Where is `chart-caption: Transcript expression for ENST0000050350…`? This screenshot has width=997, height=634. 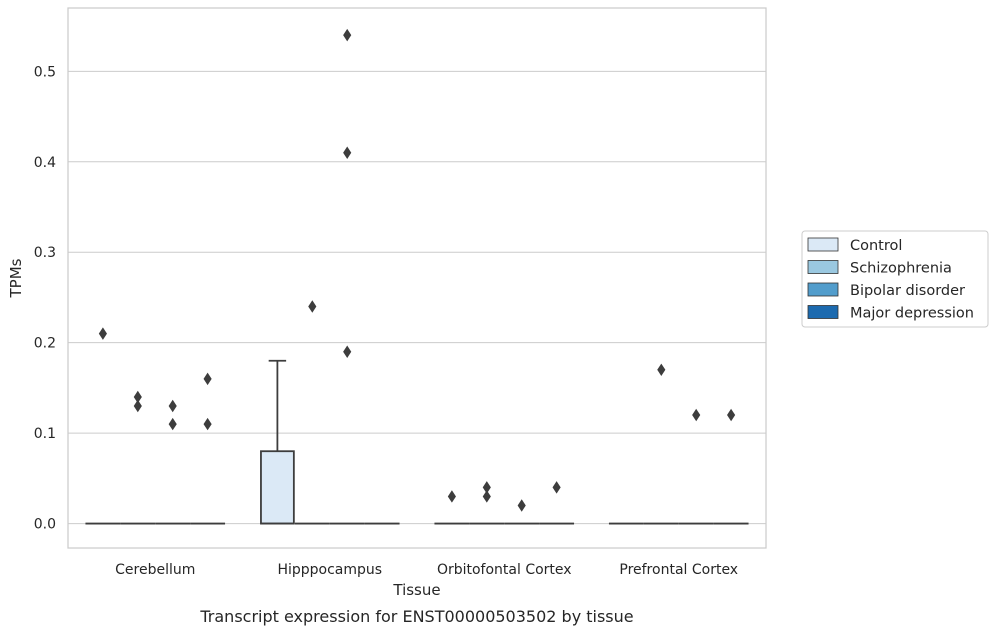 chart-caption: Transcript expression for ENST0000050350… is located at coordinates (416, 616).